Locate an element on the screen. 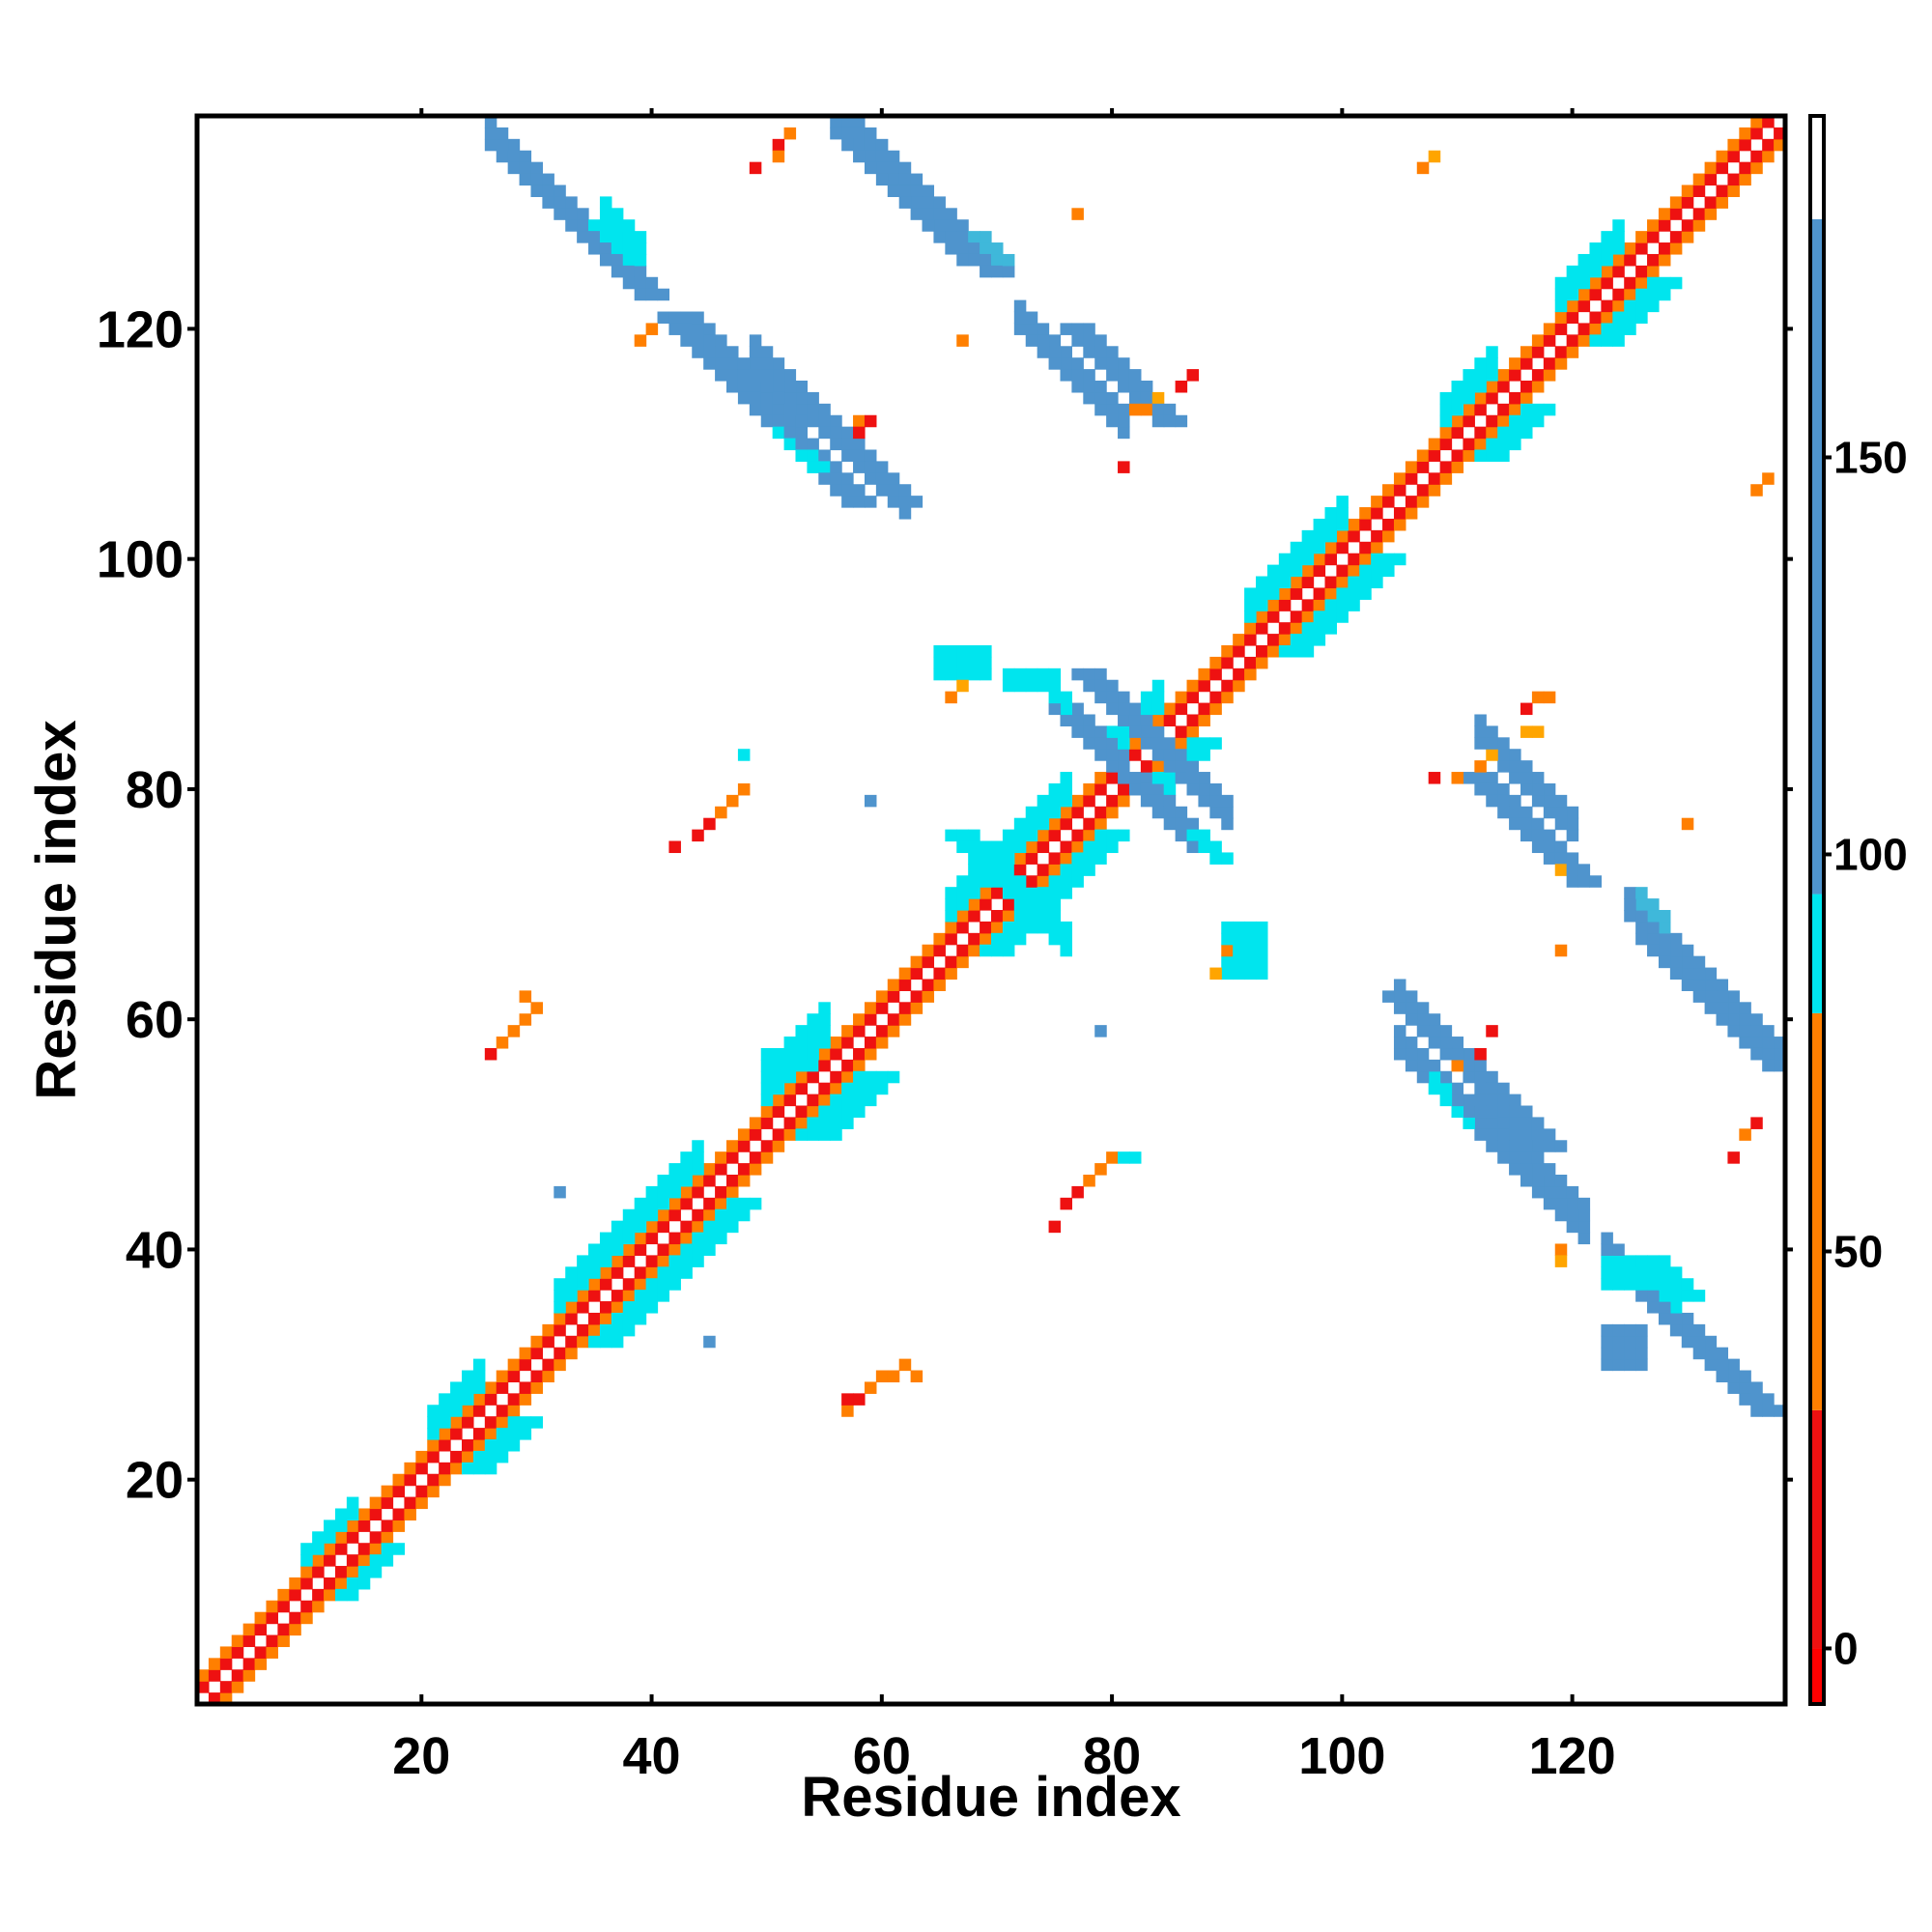  y-tick-label: 80 is located at coordinates (155, 790).